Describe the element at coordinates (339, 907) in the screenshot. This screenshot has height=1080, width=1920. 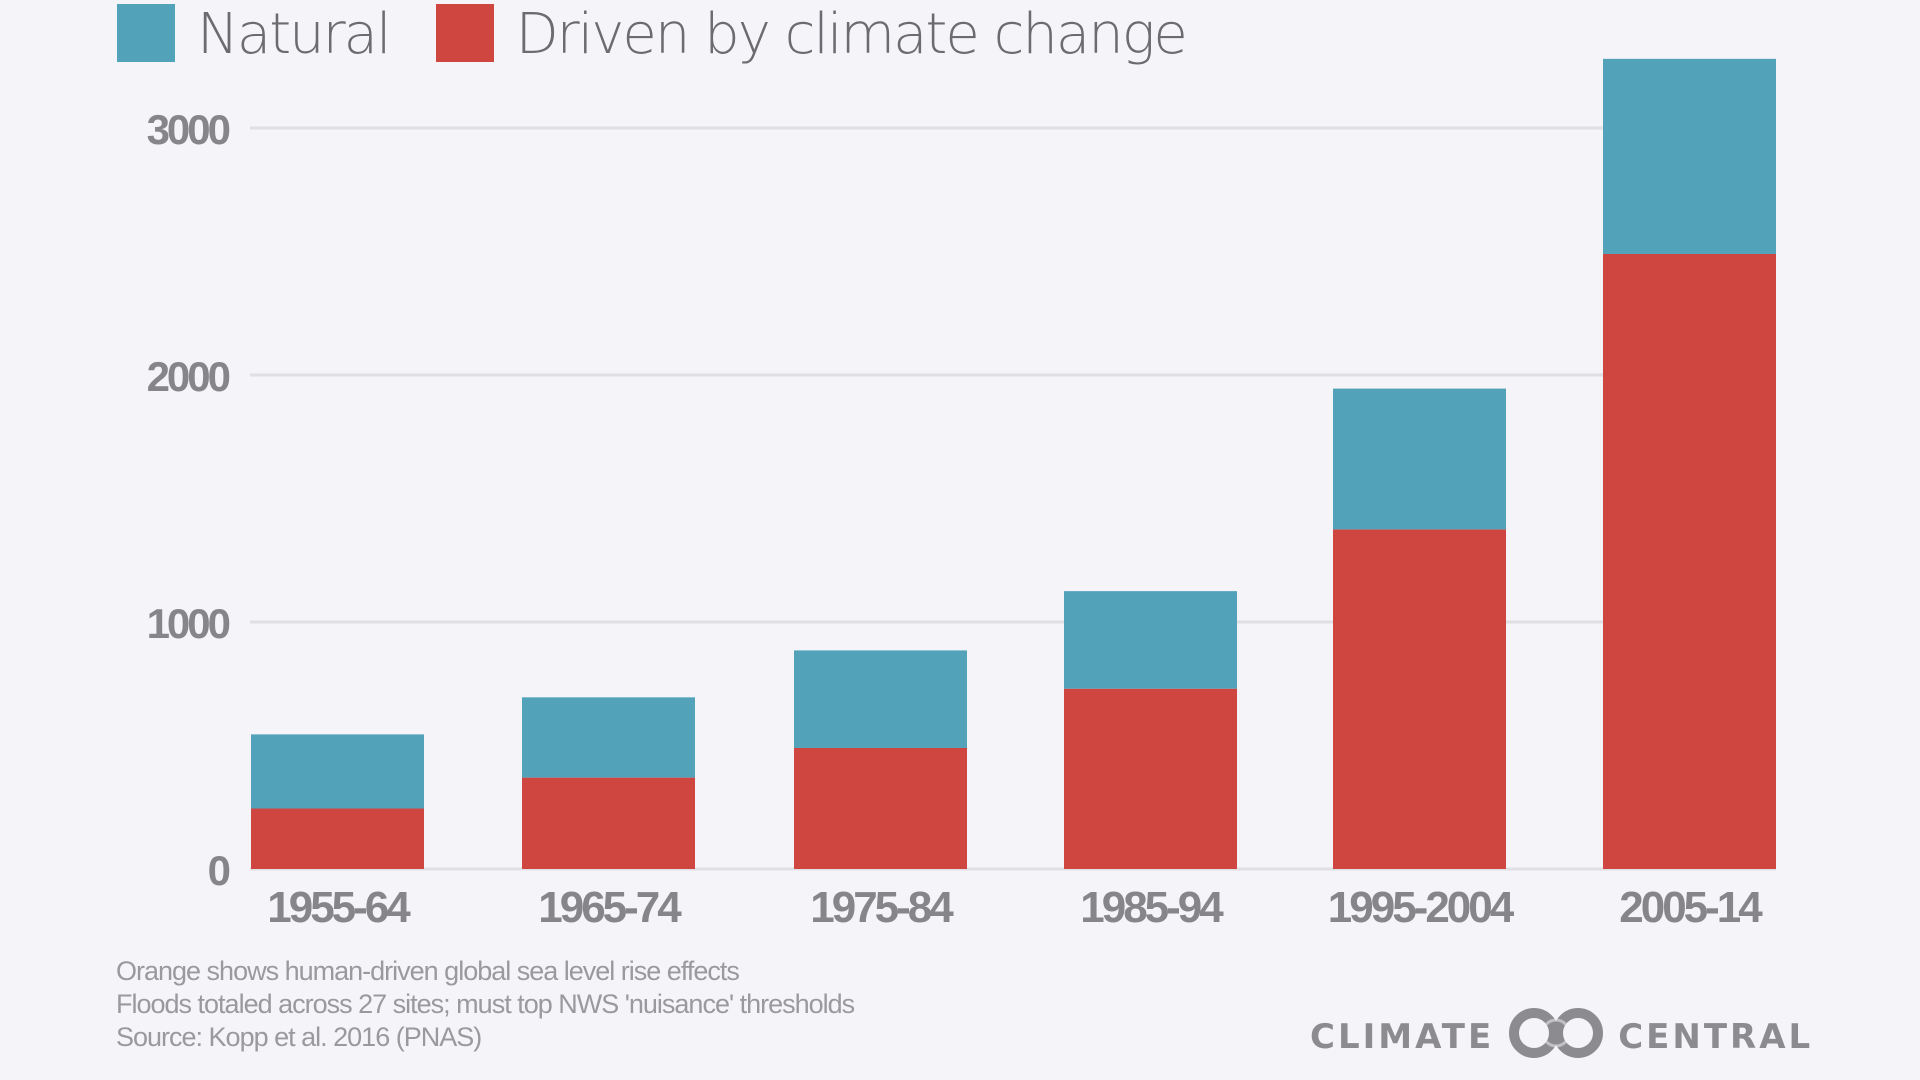
I see `x-tick-label-1955-64: 1955-64` at that location.